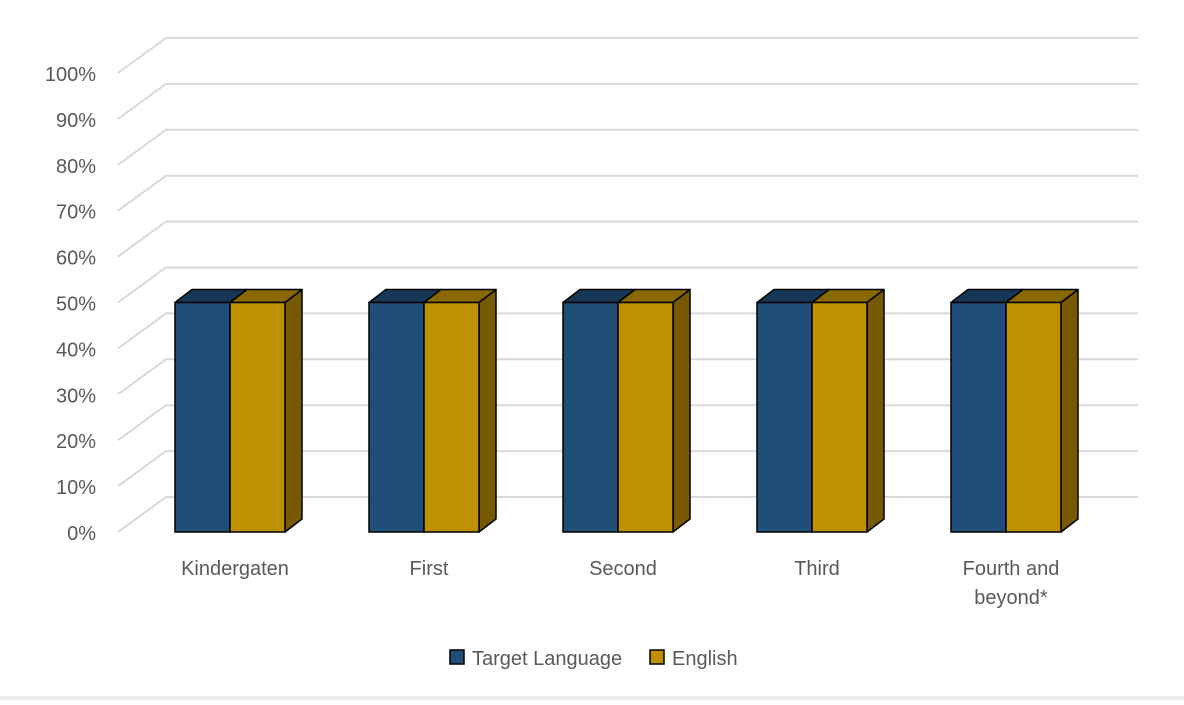 This screenshot has height=705, width=1184. Describe the element at coordinates (81, 534) in the screenshot. I see `y-tick-label: 0%` at that location.